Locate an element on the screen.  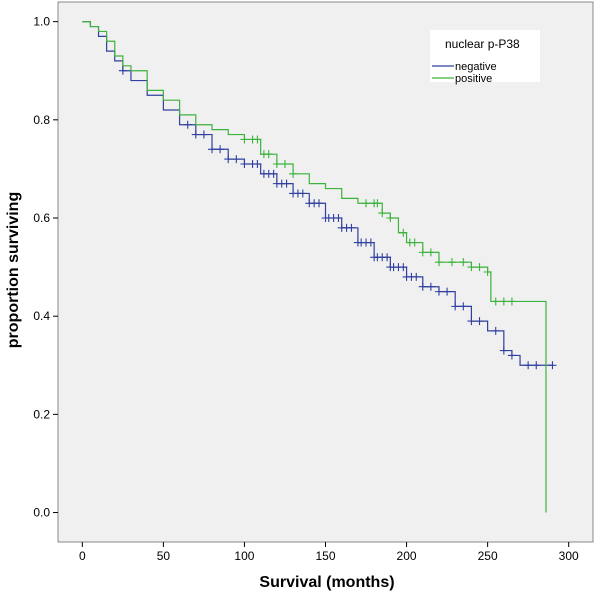
legend: nuclear p-P38 negative positive is located at coordinates (485, 57).